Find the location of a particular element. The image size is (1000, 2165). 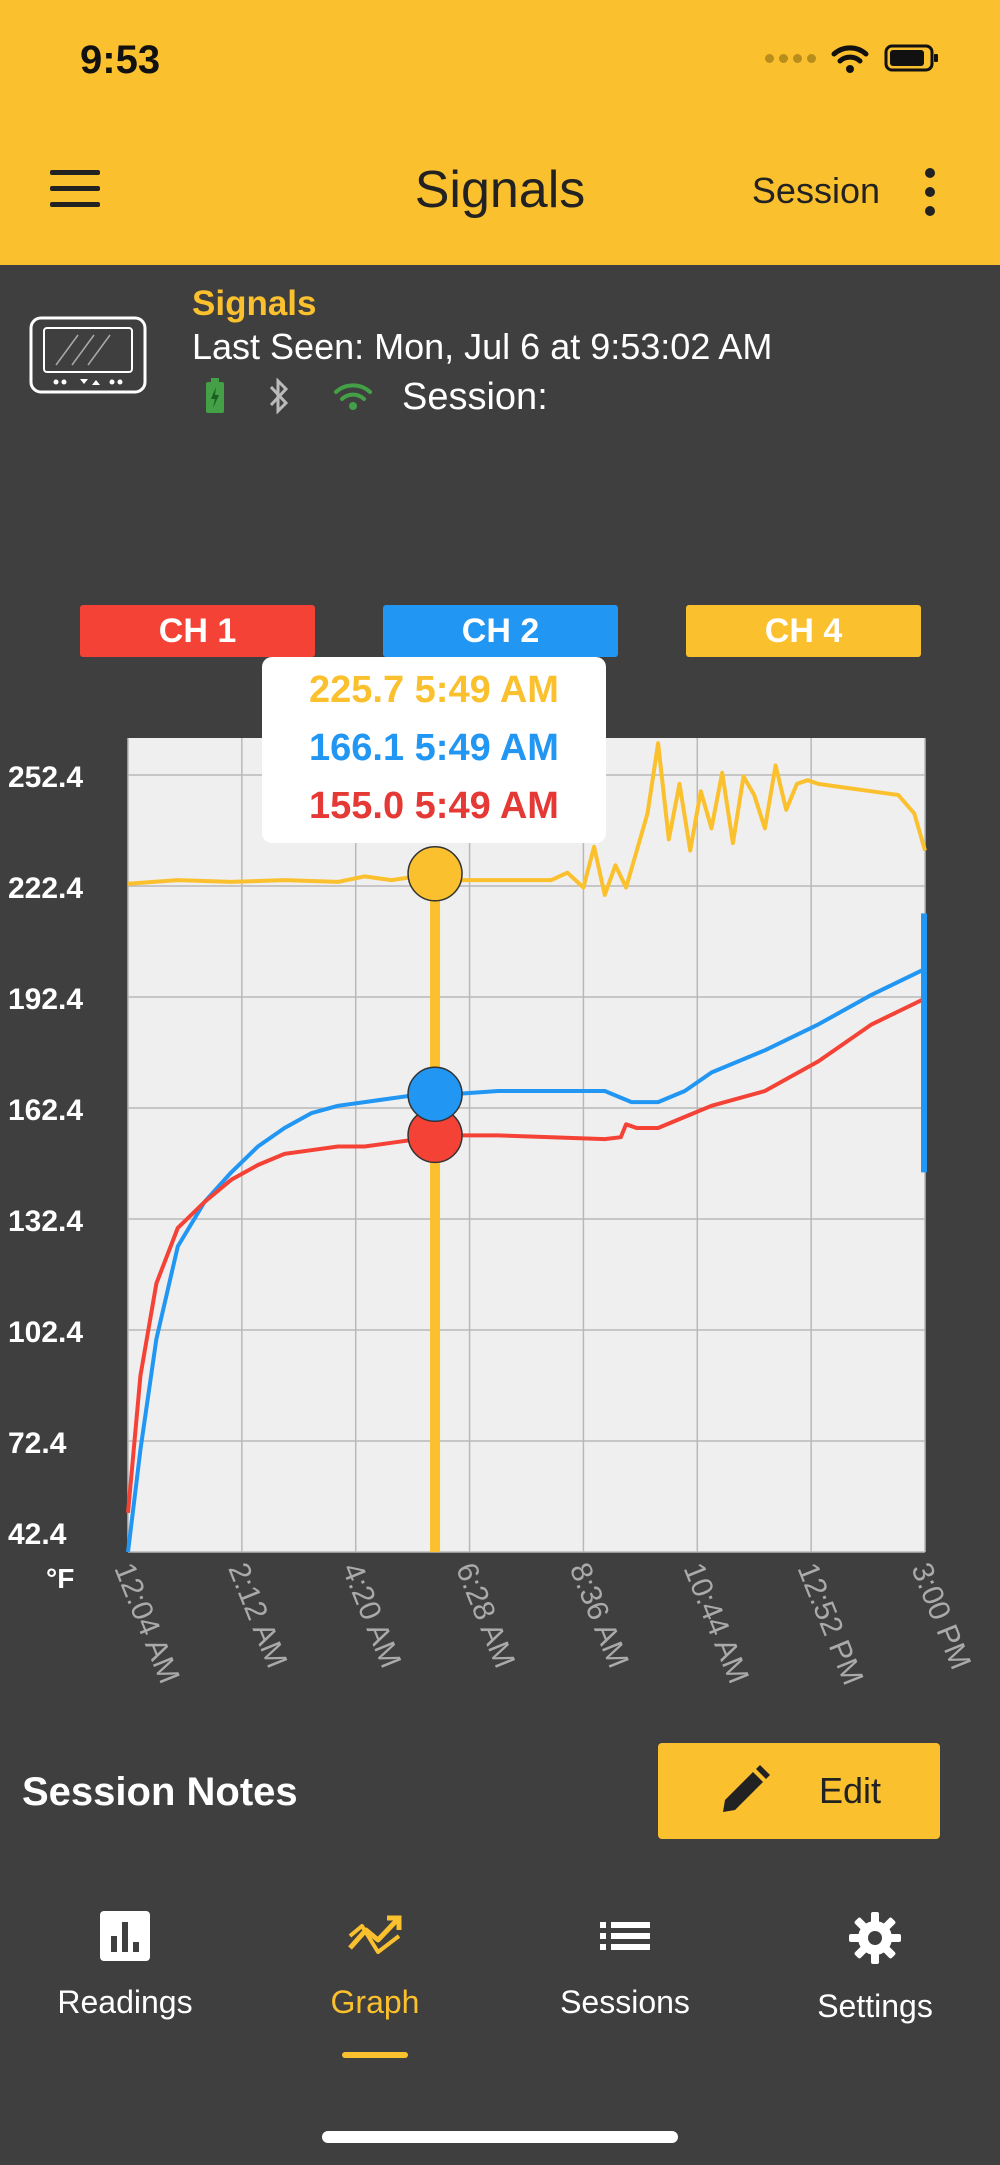

y-tick-label: 162.4 is located at coordinates (45, 1110).